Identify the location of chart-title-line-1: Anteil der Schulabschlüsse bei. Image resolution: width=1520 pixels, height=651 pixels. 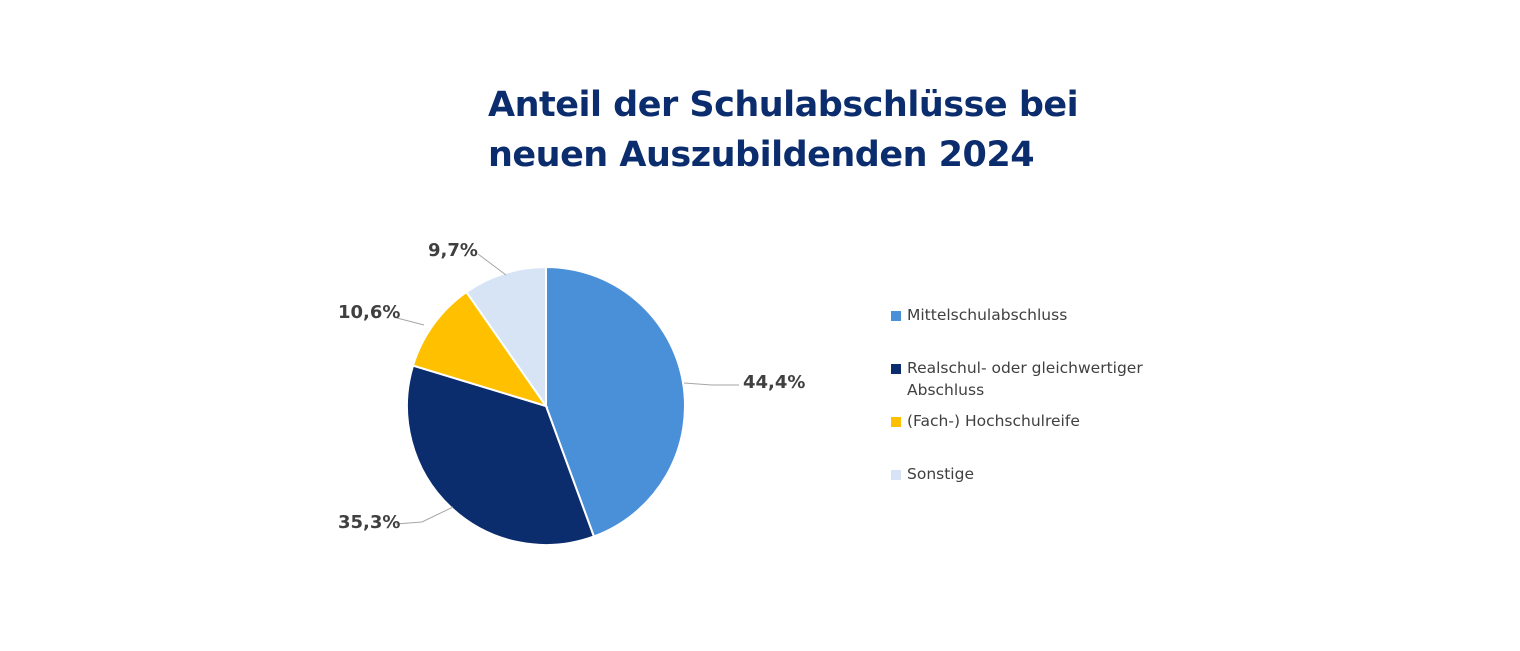
(783, 105).